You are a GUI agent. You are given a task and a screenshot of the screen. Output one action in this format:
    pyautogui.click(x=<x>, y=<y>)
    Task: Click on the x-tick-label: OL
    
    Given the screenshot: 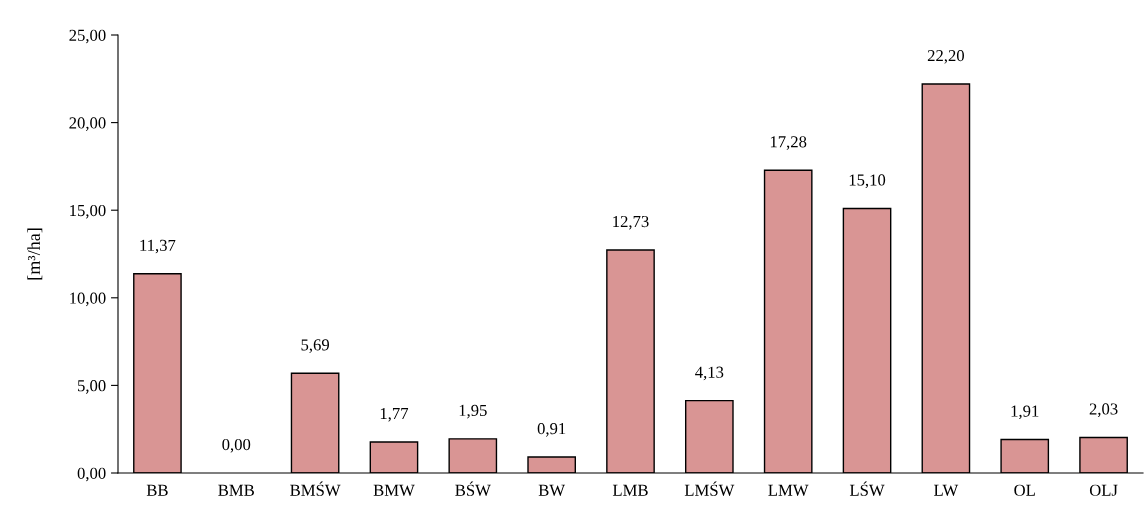 What is the action you would take?
    pyautogui.click(x=1024, y=490)
    